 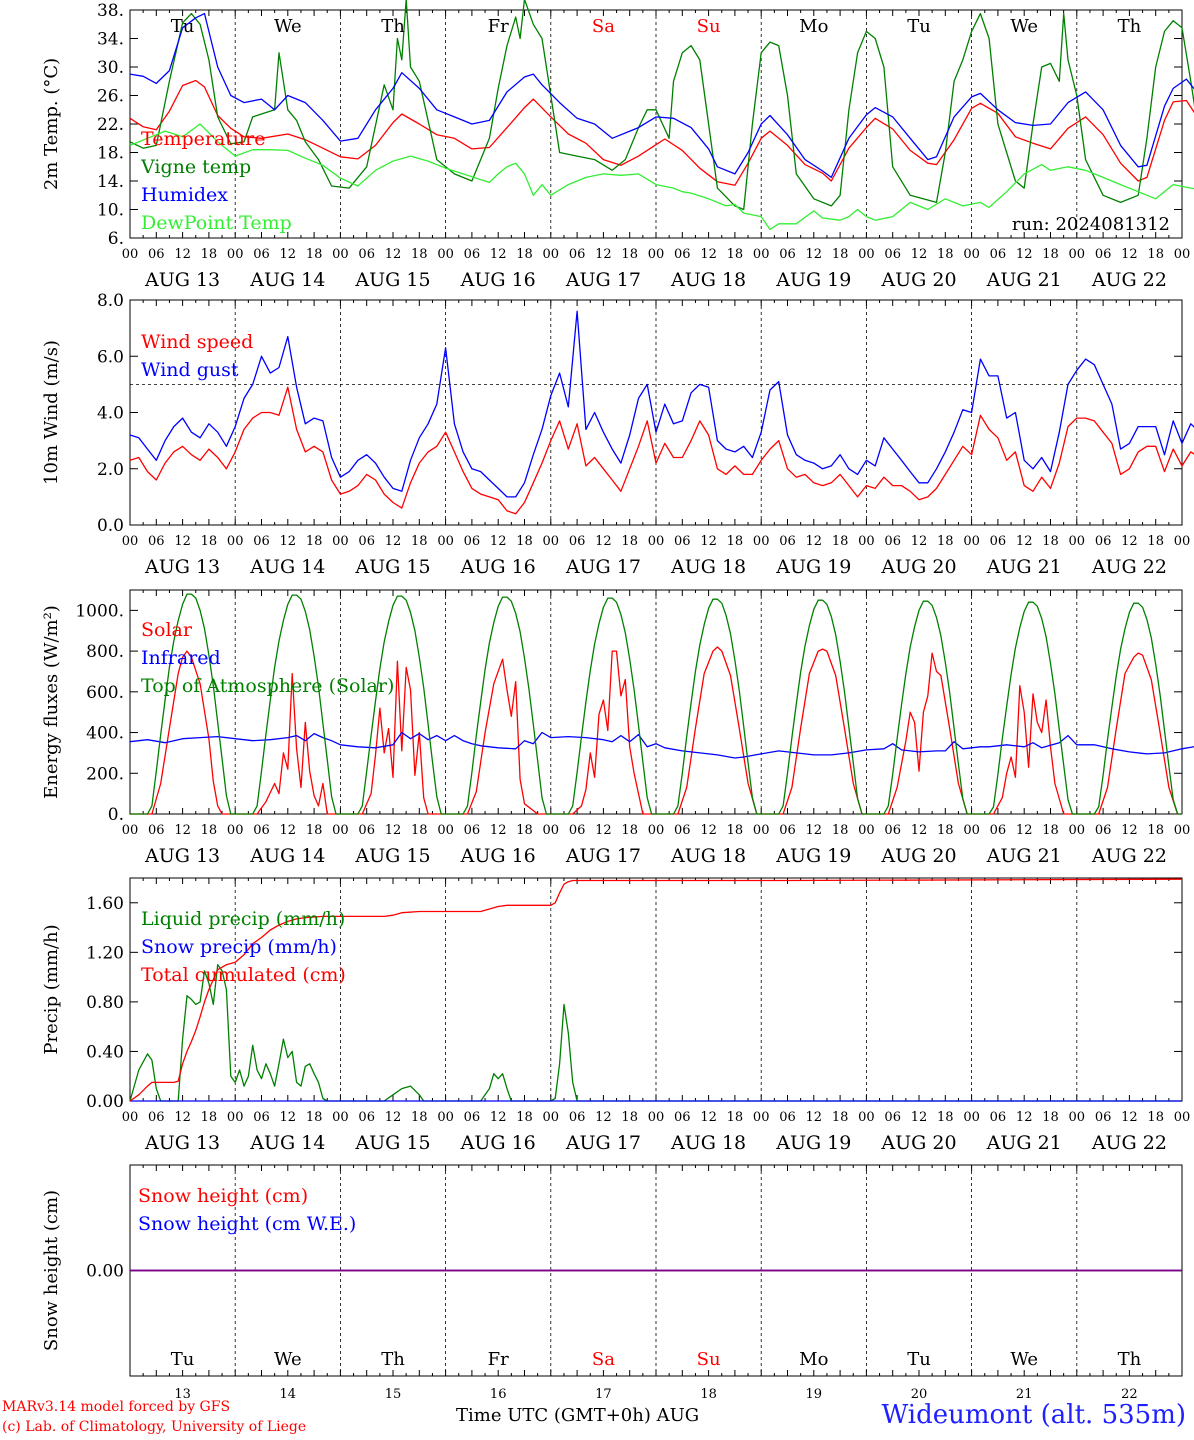 I want to click on y-axis-title: Energy fluxes (W/m²), so click(x=51, y=702).